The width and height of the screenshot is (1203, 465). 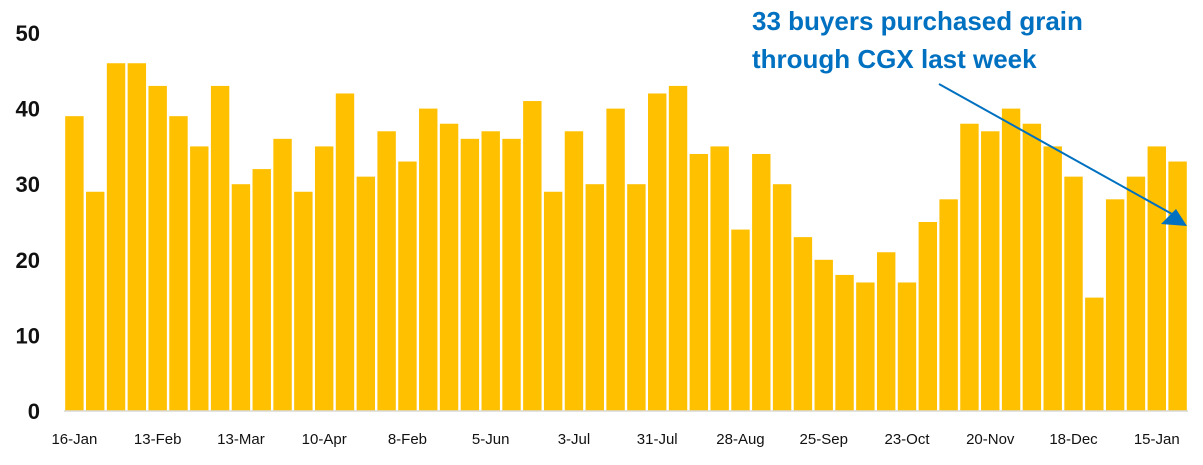 I want to click on annotation-line-2: through CGX last week, so click(x=894, y=59).